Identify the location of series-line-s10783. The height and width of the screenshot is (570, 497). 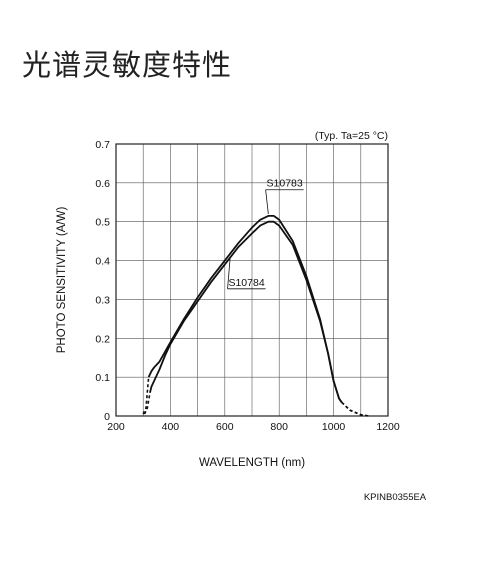
(245, 308).